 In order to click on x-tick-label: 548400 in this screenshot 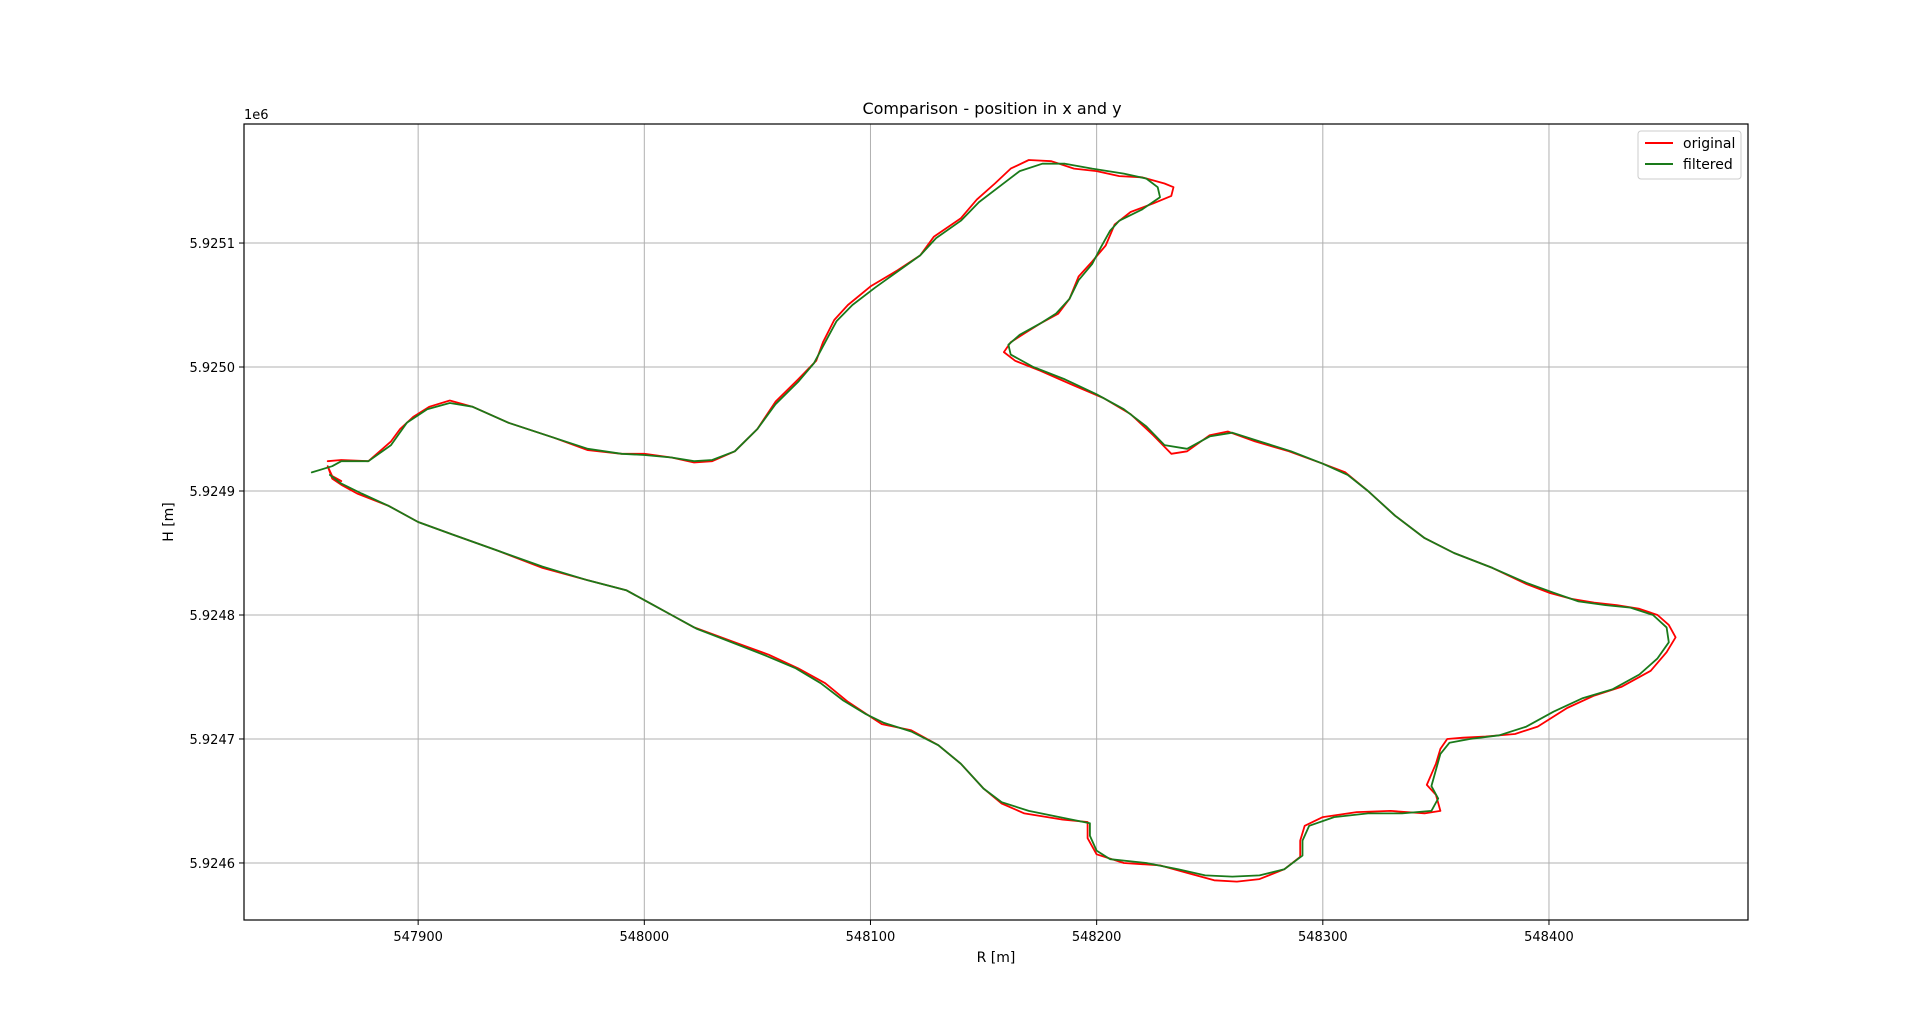, I will do `click(1549, 937)`.